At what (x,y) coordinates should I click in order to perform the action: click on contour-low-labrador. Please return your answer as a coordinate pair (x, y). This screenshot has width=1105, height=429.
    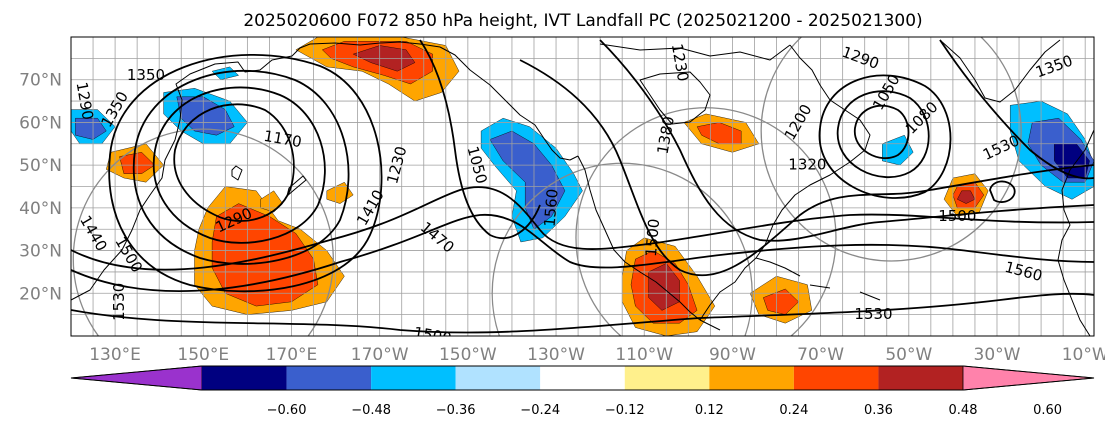
    Looking at the image, I should click on (882, 132).